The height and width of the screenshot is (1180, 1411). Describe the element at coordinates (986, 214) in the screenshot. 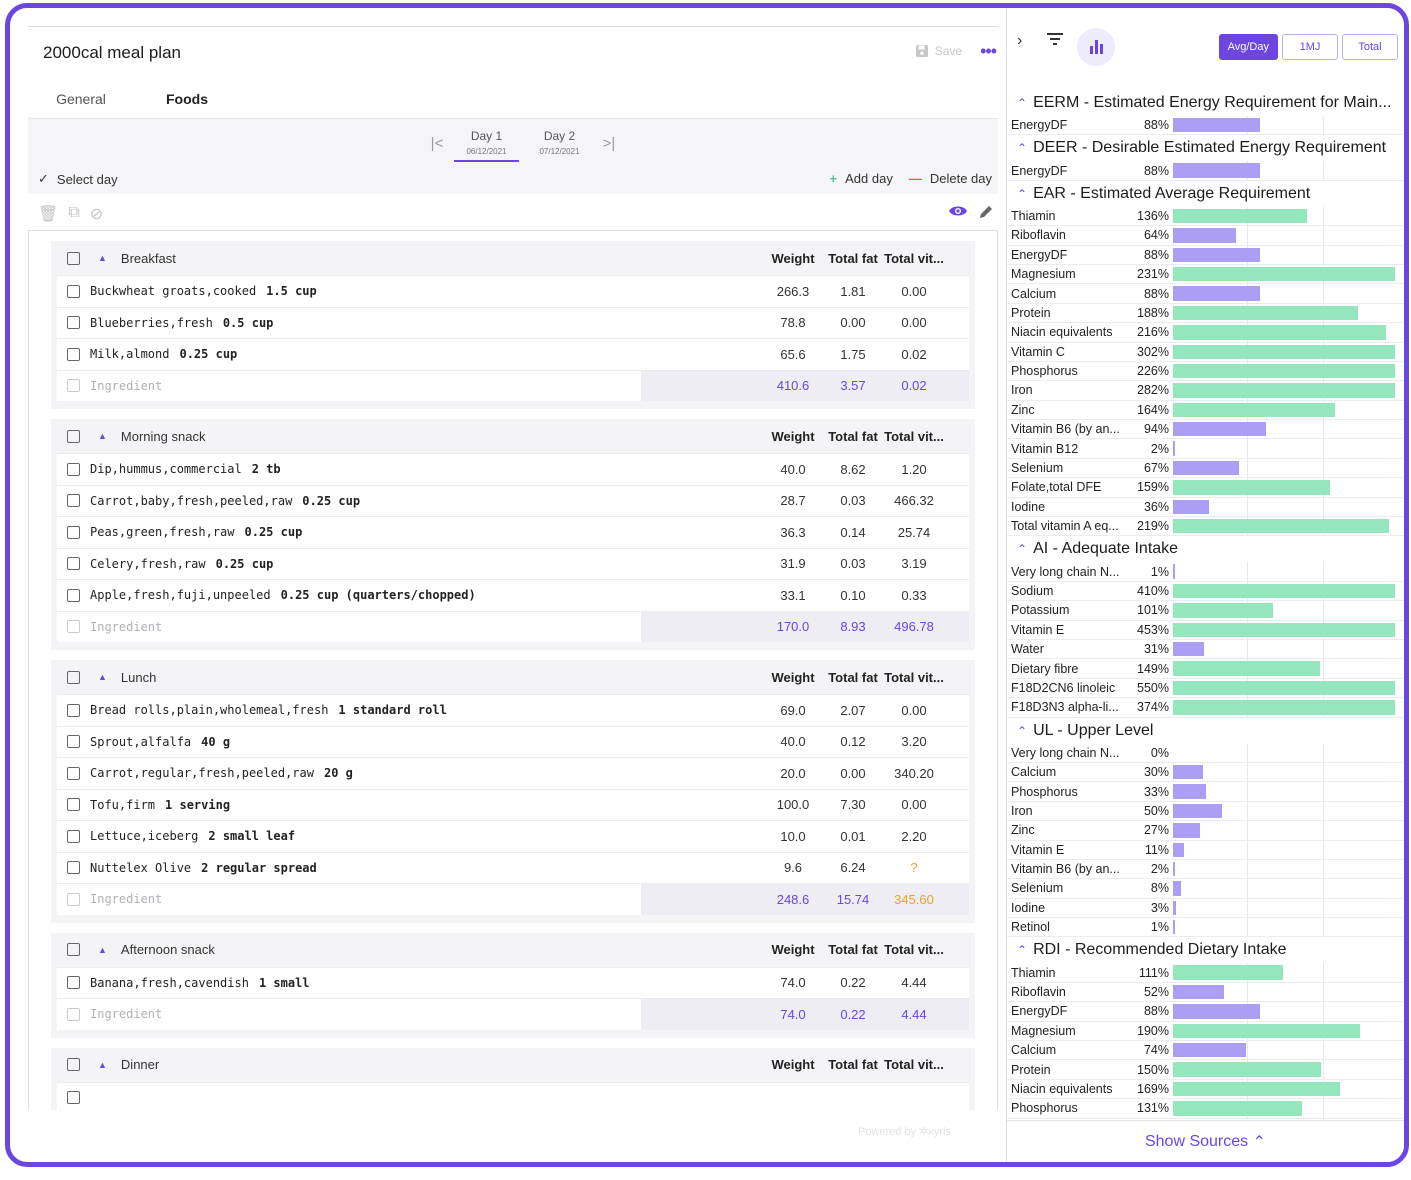

I see `pencil-icon` at that location.